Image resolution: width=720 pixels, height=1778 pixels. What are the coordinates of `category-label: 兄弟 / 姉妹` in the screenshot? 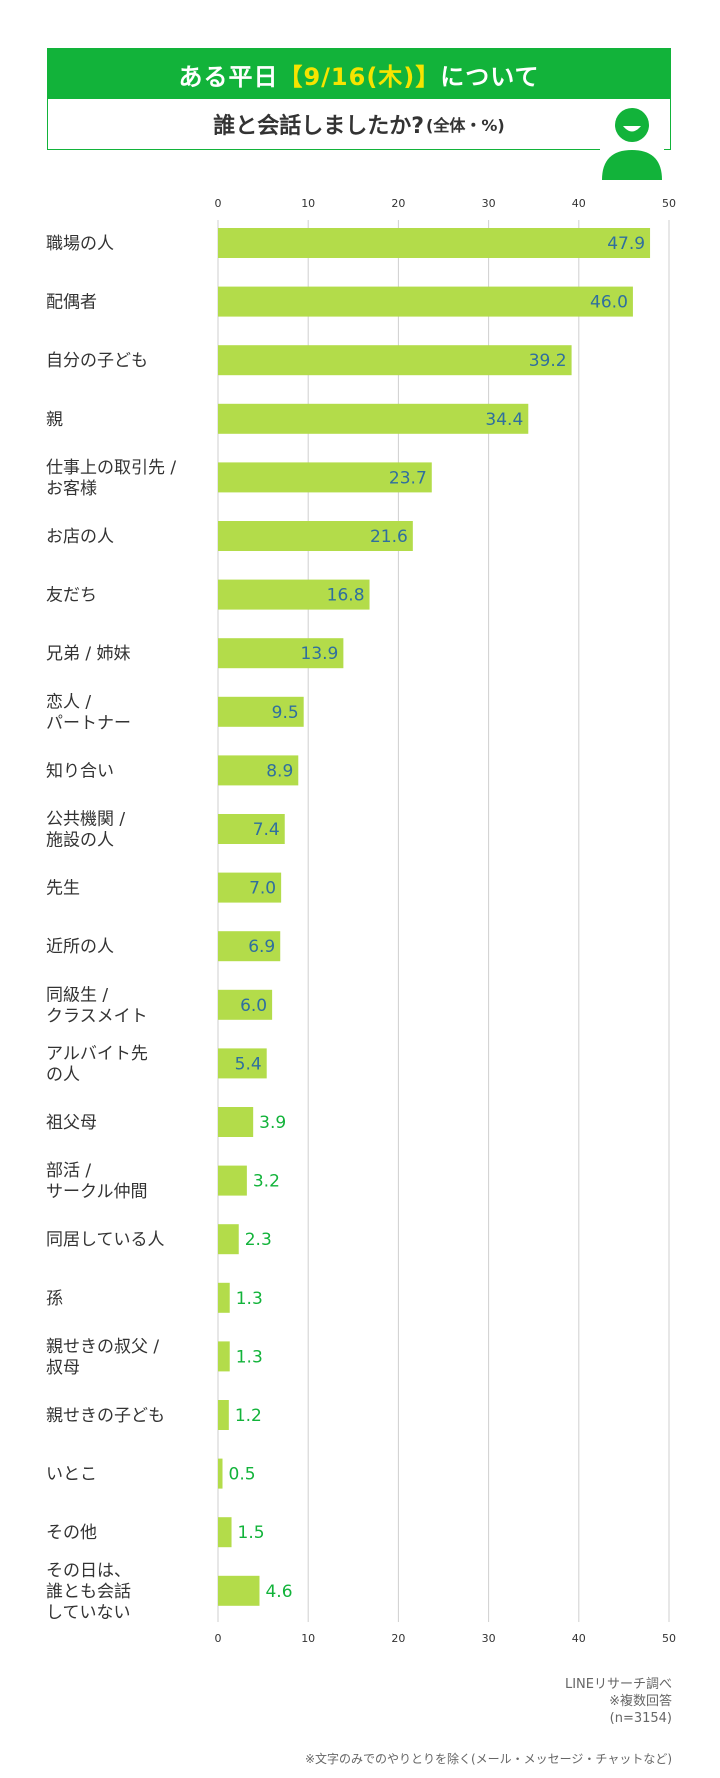 It's located at (88, 654).